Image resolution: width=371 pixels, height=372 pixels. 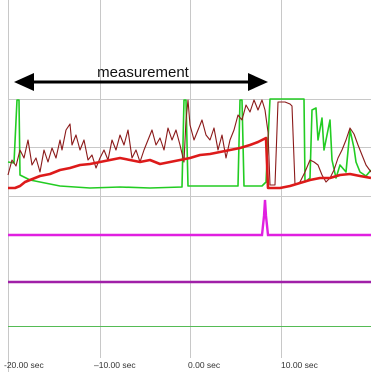 What do you see at coordinates (24, 365) in the screenshot?
I see `tick-label-minus-20: -20.00 sec` at bounding box center [24, 365].